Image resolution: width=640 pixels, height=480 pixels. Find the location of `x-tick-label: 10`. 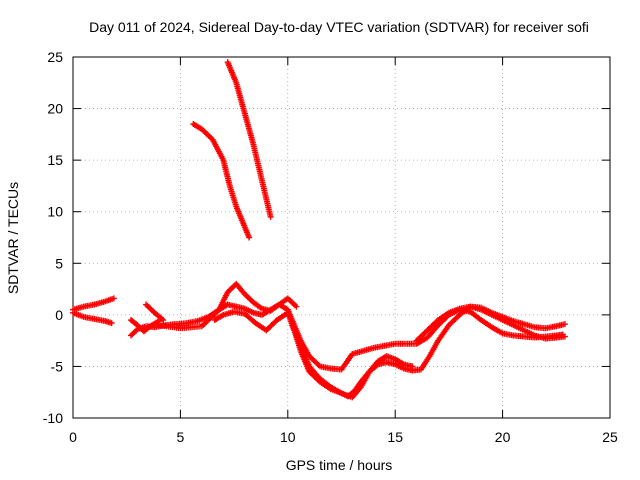

x-tick-label: 10 is located at coordinates (288, 437).